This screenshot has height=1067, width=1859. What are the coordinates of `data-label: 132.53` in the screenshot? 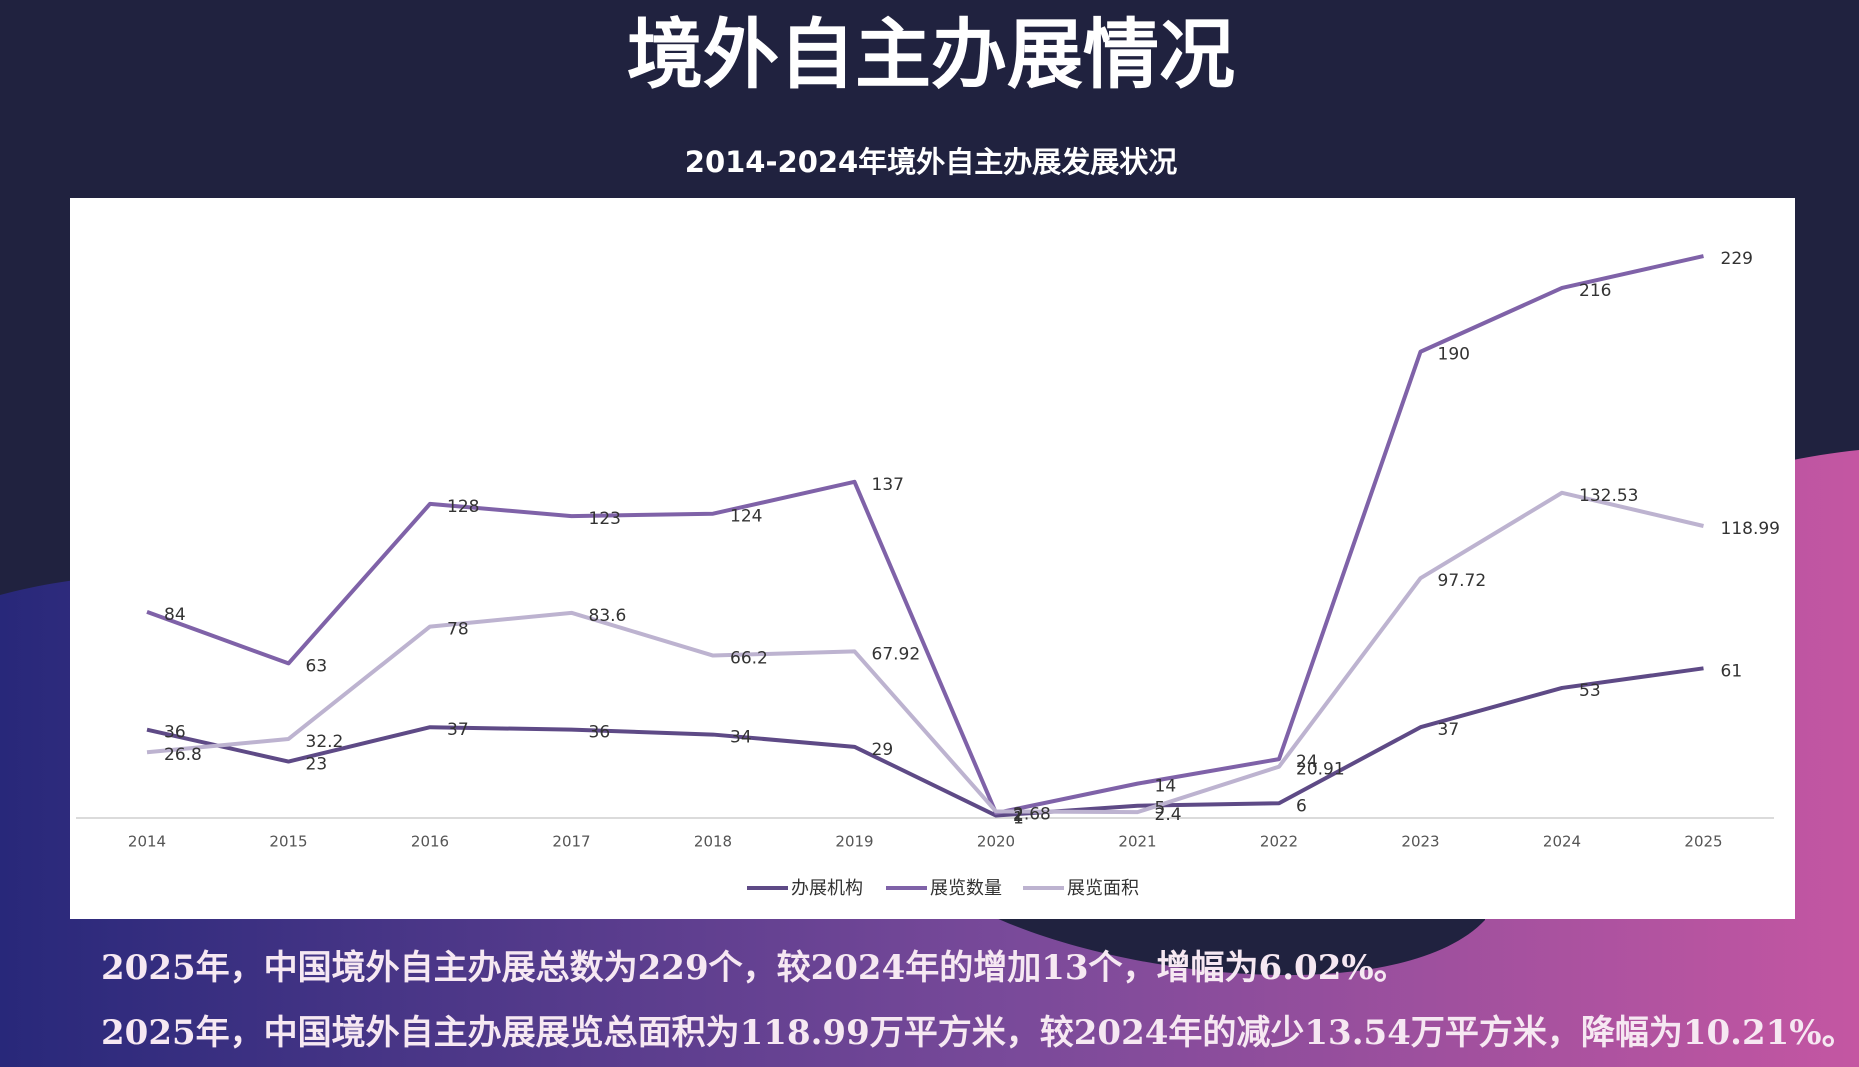 It's located at (1608, 496).